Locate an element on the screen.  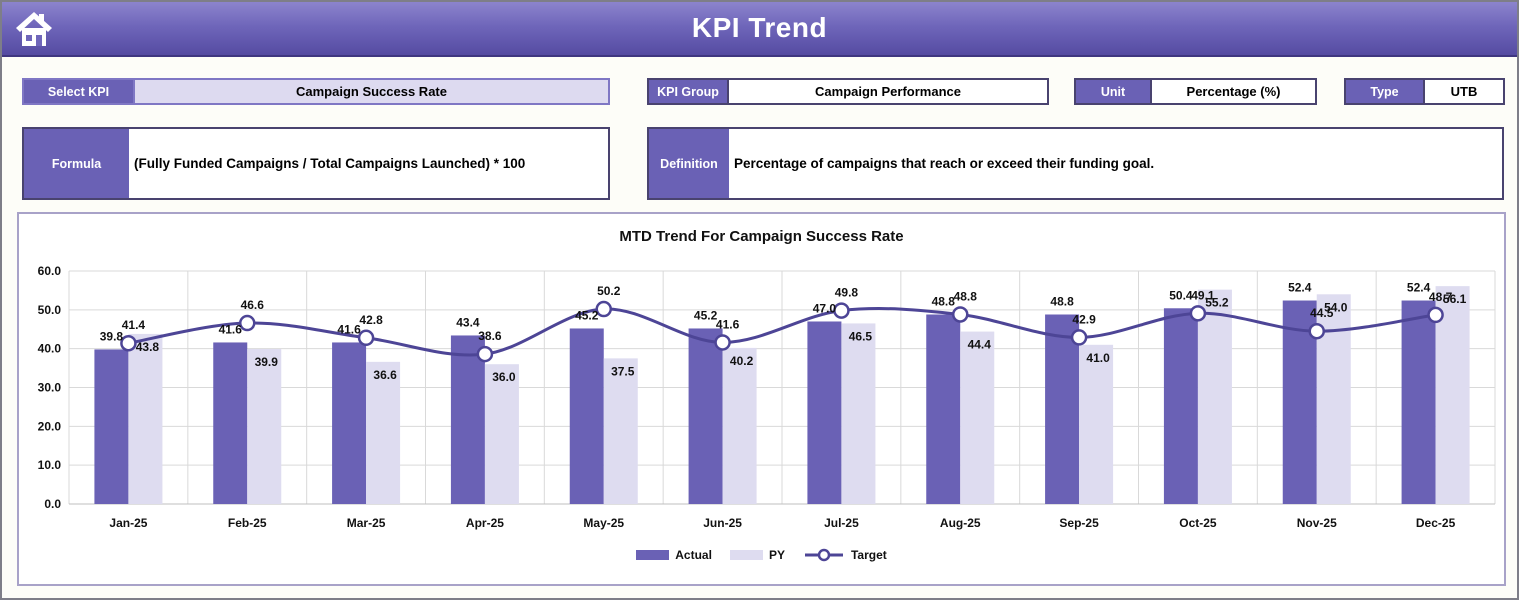
target-data-label: 48.8 is located at coordinates (966, 296).